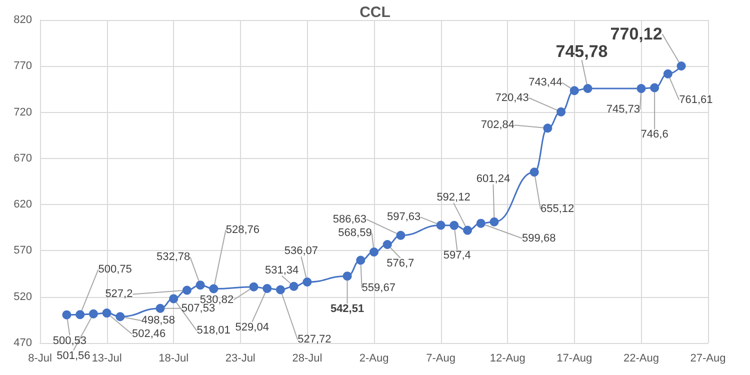 Image resolution: width=750 pixels, height=375 pixels. What do you see at coordinates (508, 358) in the screenshot?
I see `x-tick-label: 12-Aug` at bounding box center [508, 358].